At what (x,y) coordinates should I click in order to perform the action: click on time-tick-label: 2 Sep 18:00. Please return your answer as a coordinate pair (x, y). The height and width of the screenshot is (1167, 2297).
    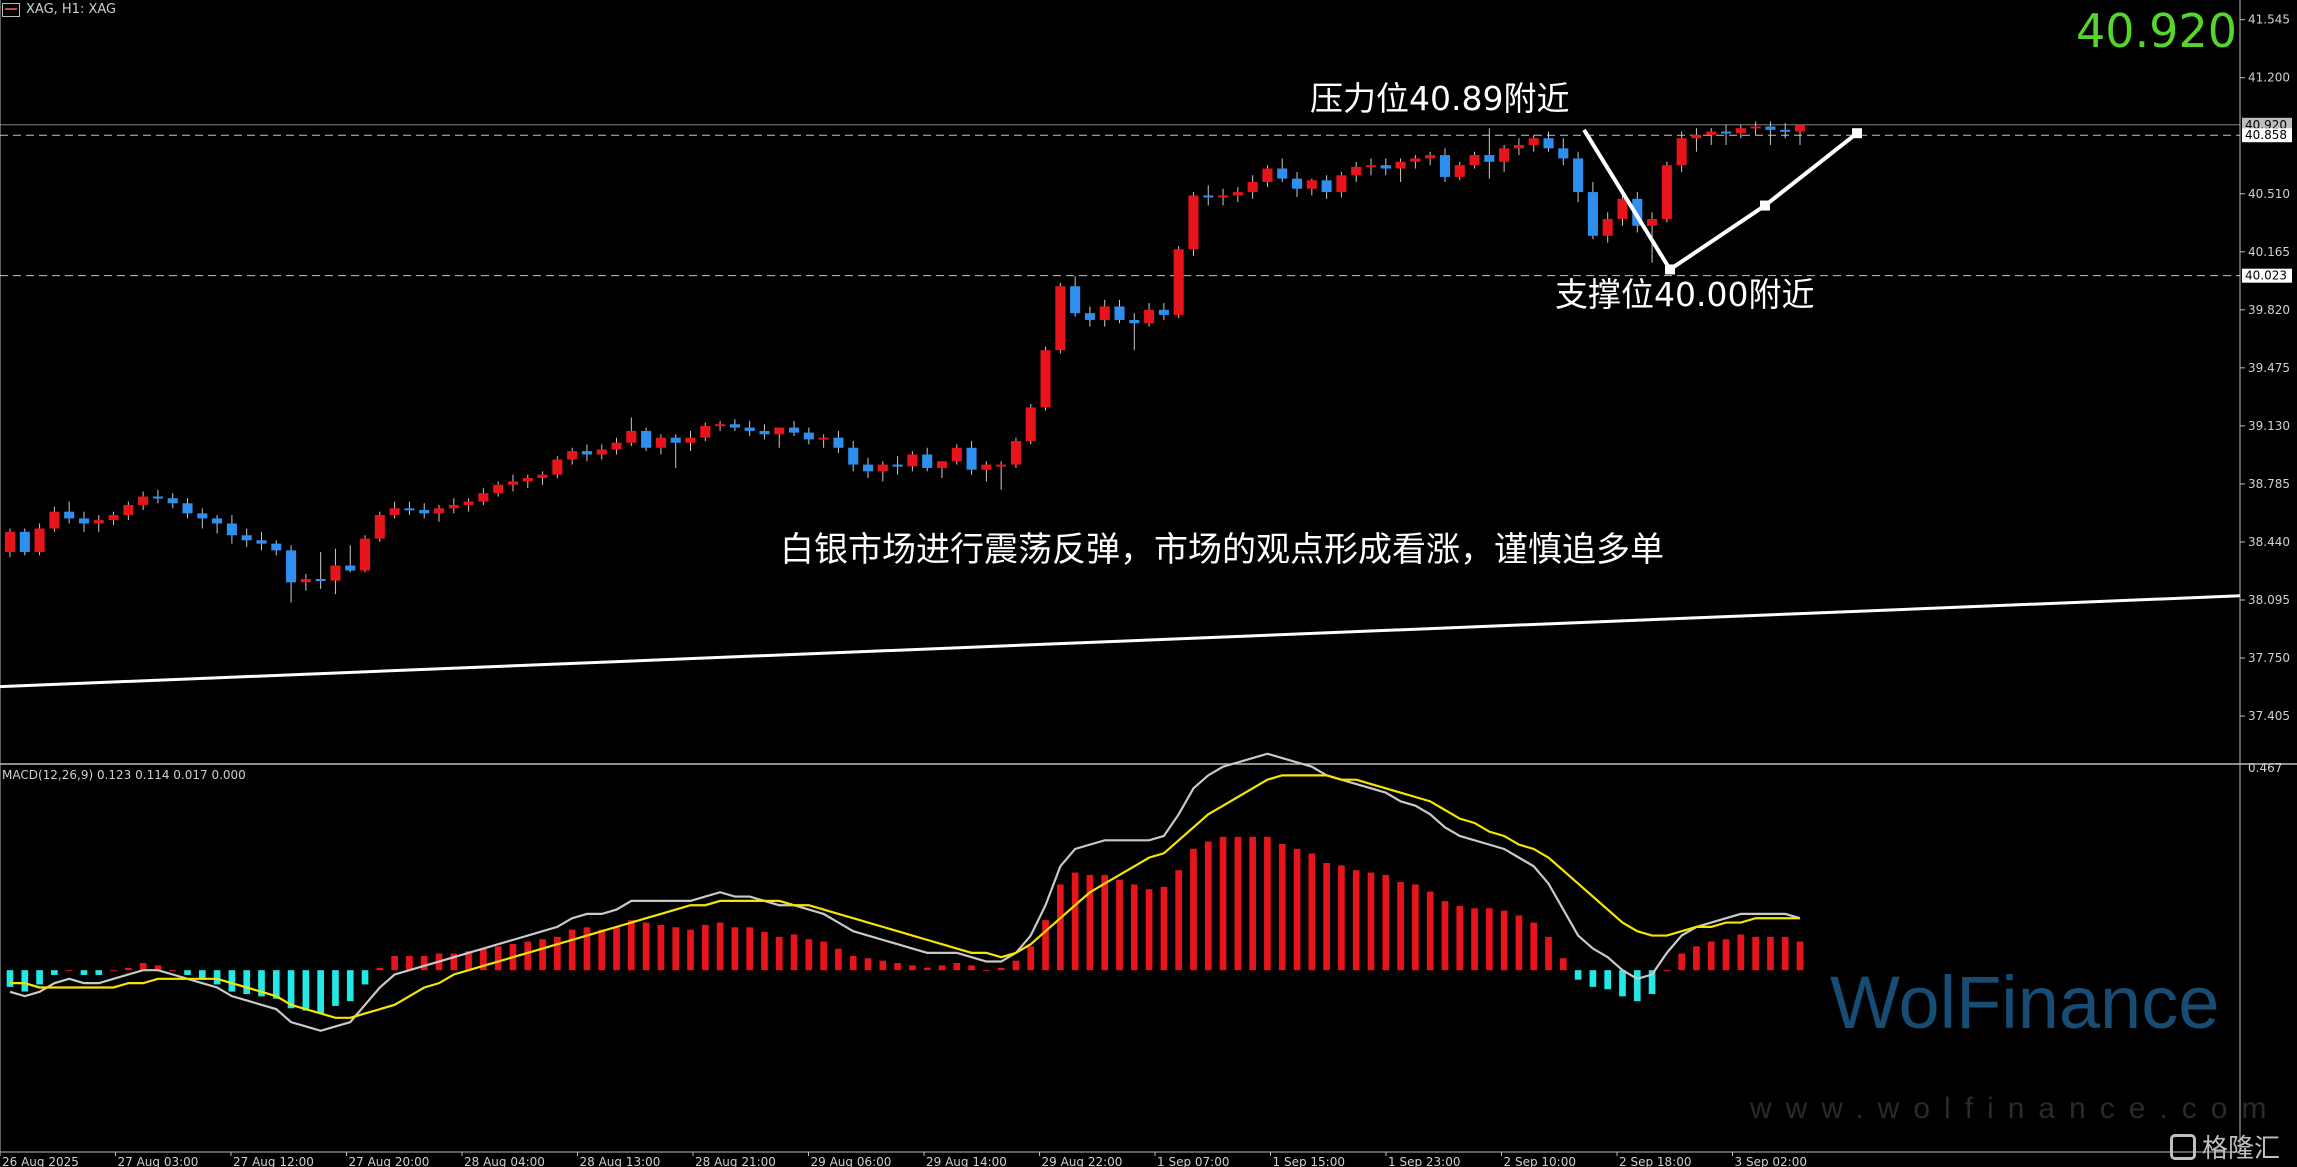
    Looking at the image, I should click on (1655, 1161).